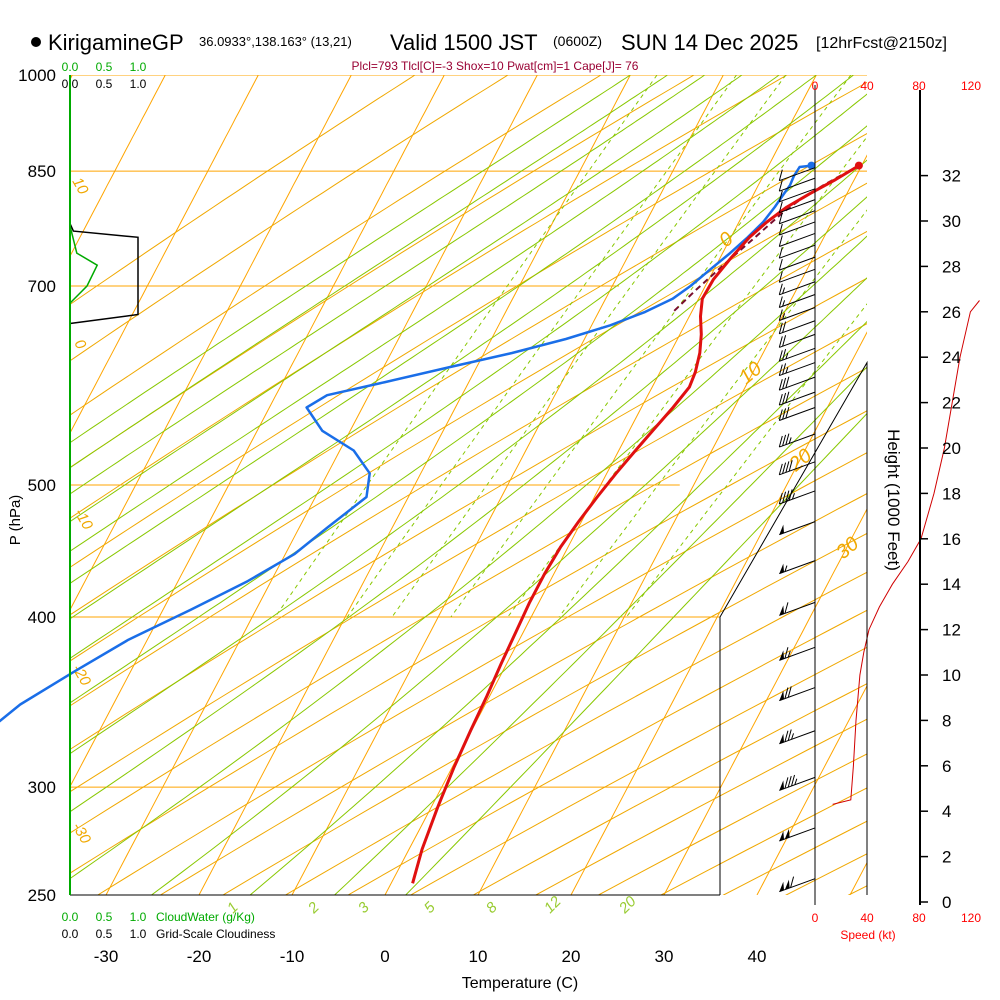  I want to click on cloudiness-bottom-tick: 0.5, so click(104, 934).